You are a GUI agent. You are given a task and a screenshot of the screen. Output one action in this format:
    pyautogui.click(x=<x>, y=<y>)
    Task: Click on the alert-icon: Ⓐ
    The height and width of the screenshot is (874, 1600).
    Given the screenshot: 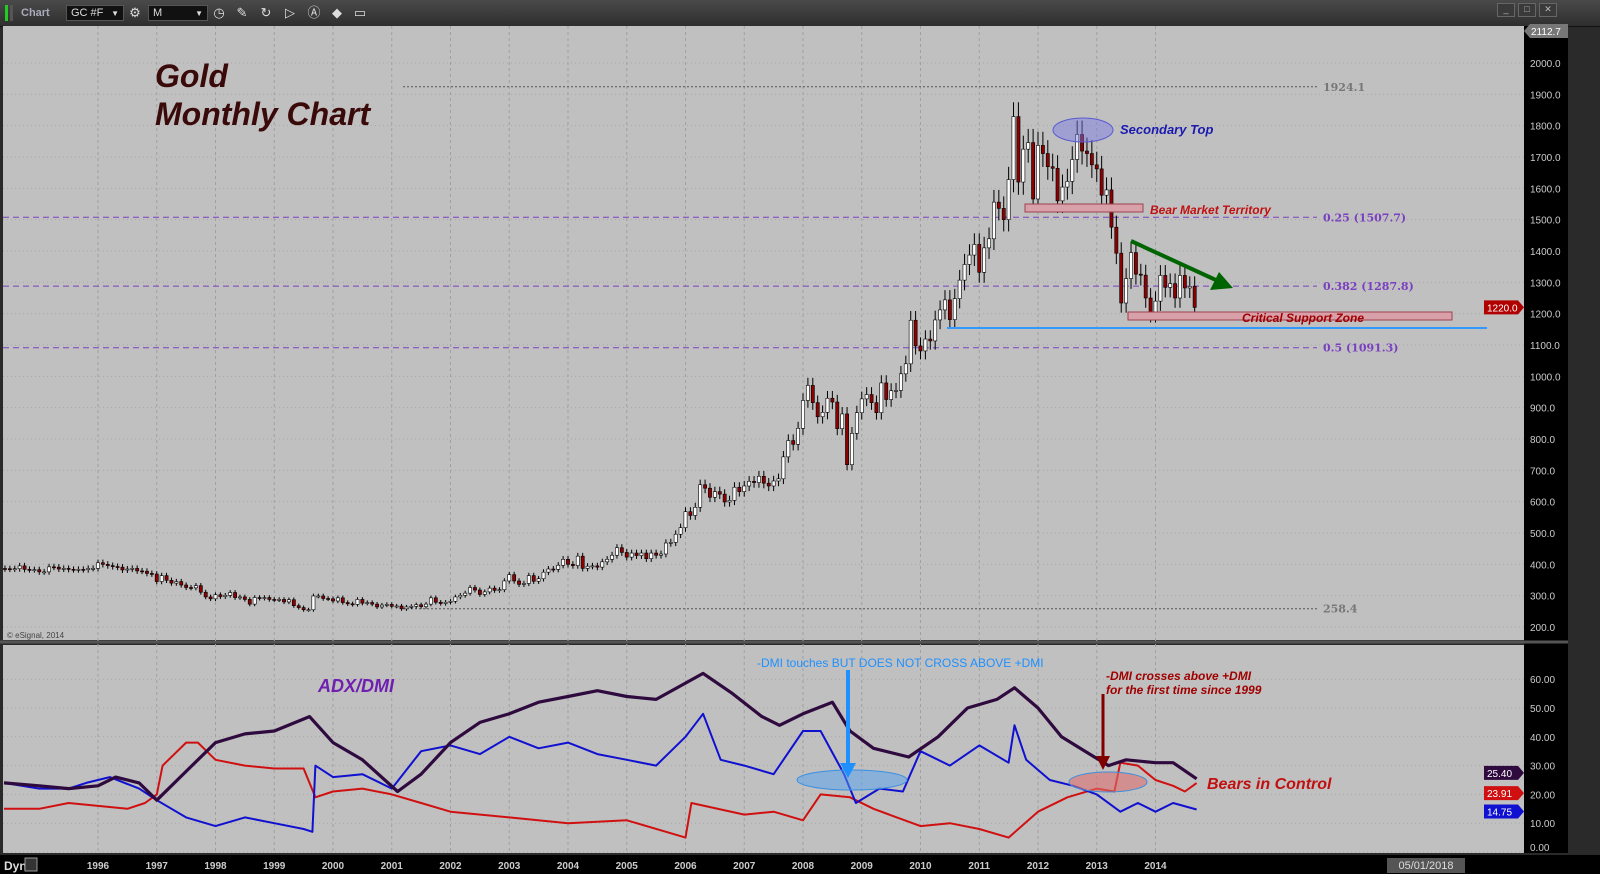 What is the action you would take?
    pyautogui.click(x=314, y=12)
    